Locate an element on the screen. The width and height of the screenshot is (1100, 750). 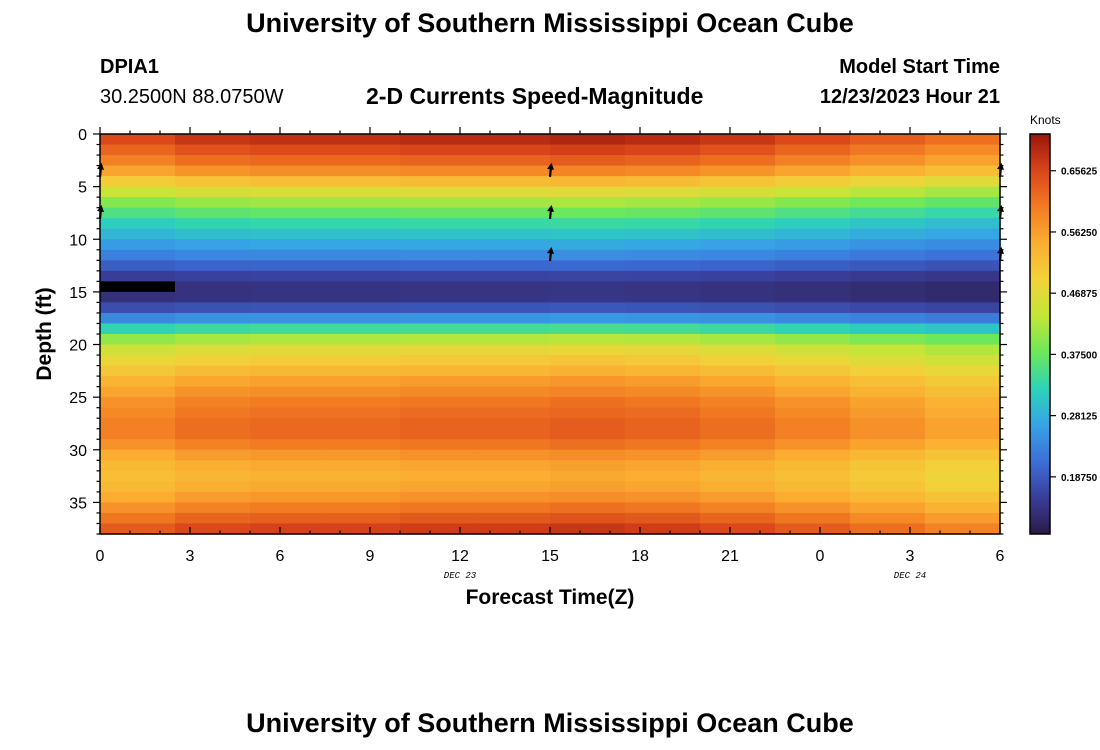
y-axis-label: Depth (ft) is located at coordinates (44, 333).